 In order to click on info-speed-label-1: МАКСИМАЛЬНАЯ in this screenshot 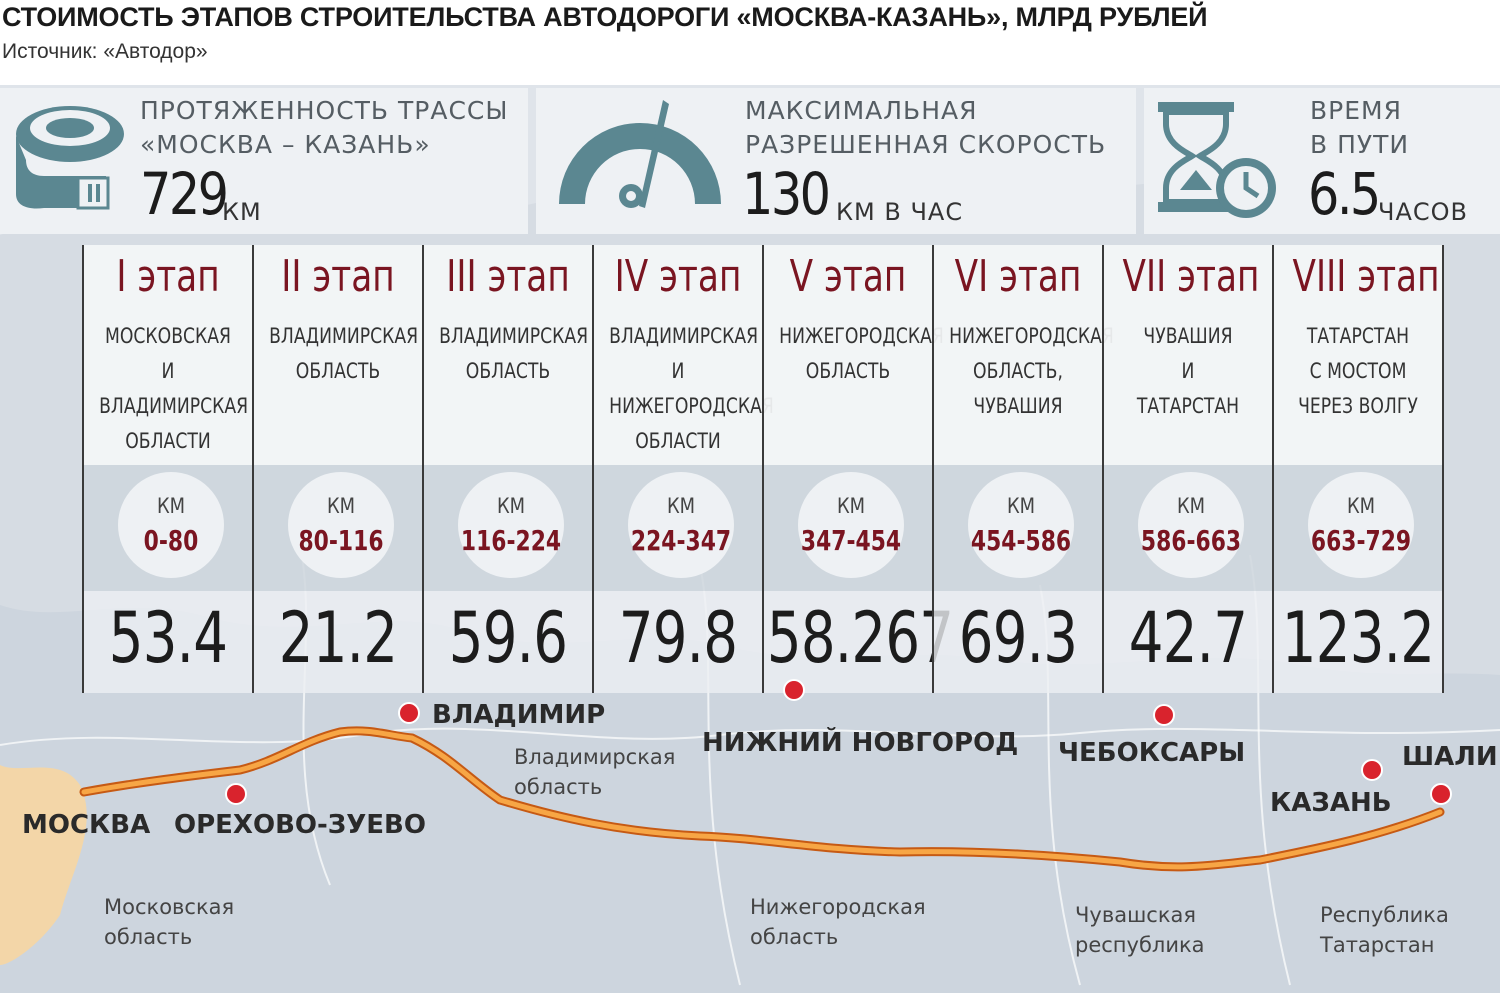, I will do `click(861, 110)`.